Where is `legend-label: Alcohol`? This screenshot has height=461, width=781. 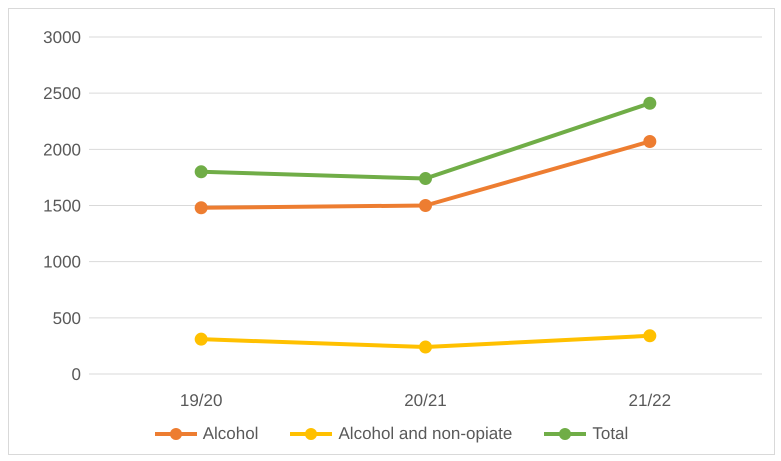 legend-label: Alcohol is located at coordinates (230, 434).